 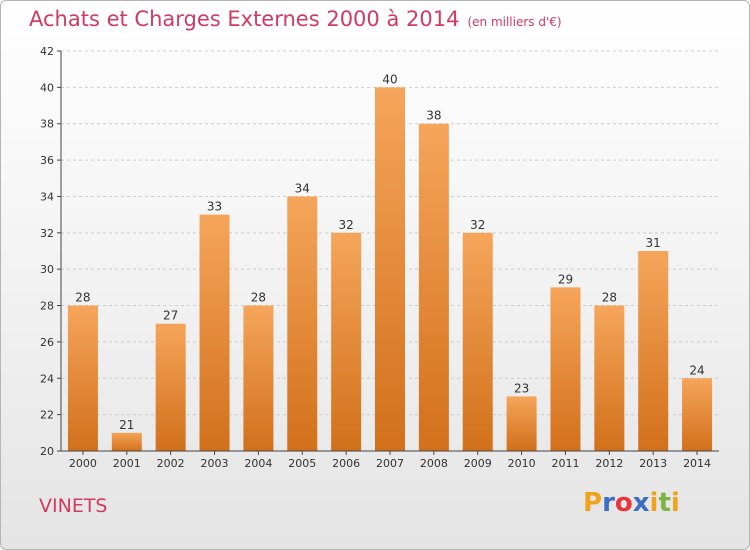 I want to click on x-tick-label: 2011, so click(x=565, y=463).